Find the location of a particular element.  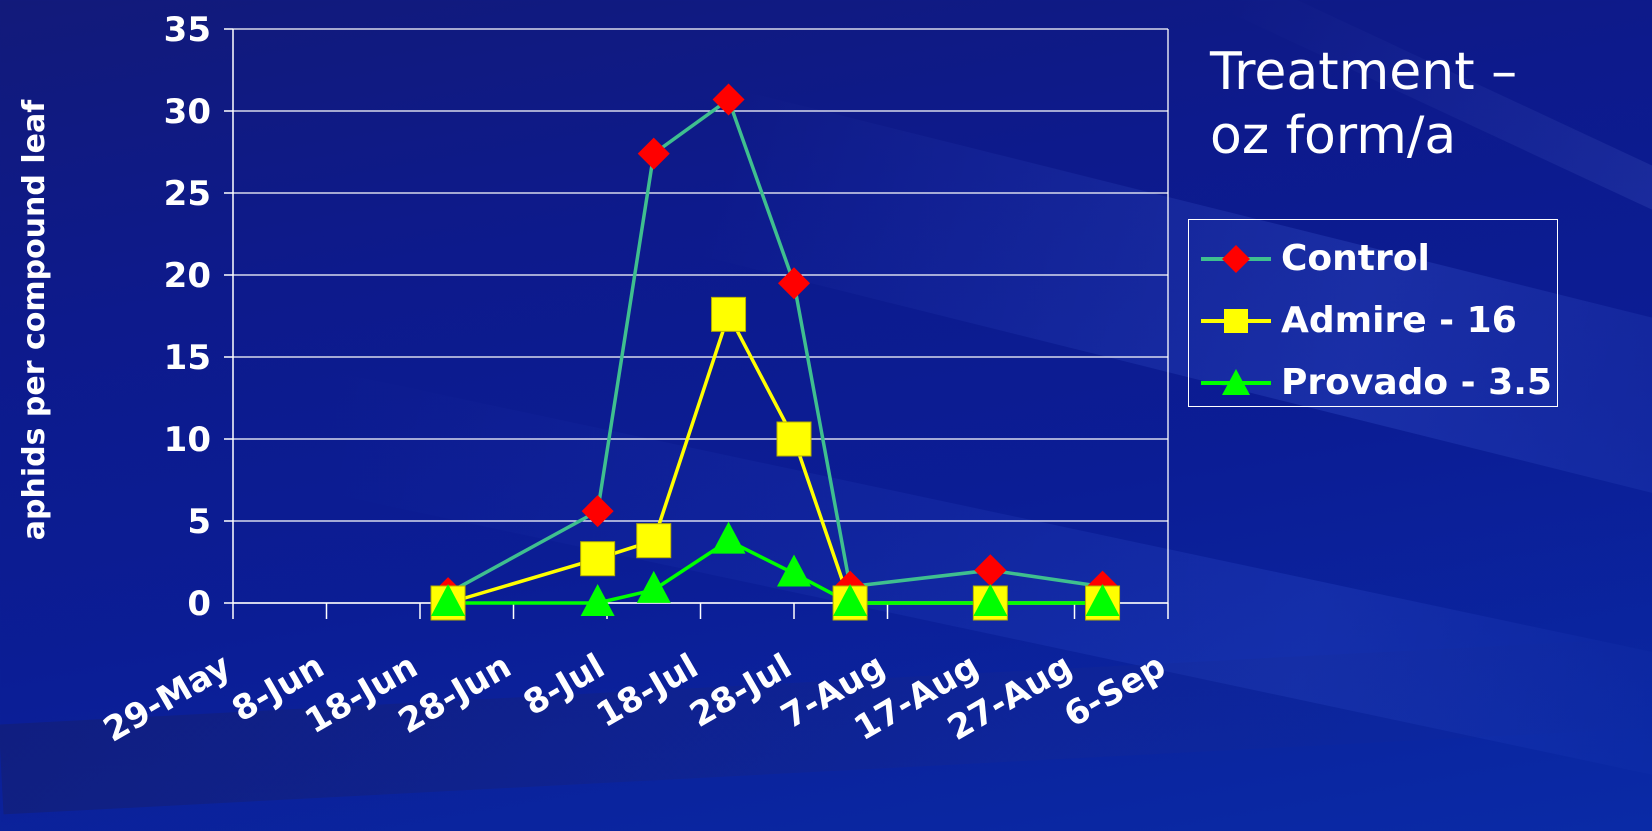

legend-swatch-provado is located at coordinates (1236, 382).